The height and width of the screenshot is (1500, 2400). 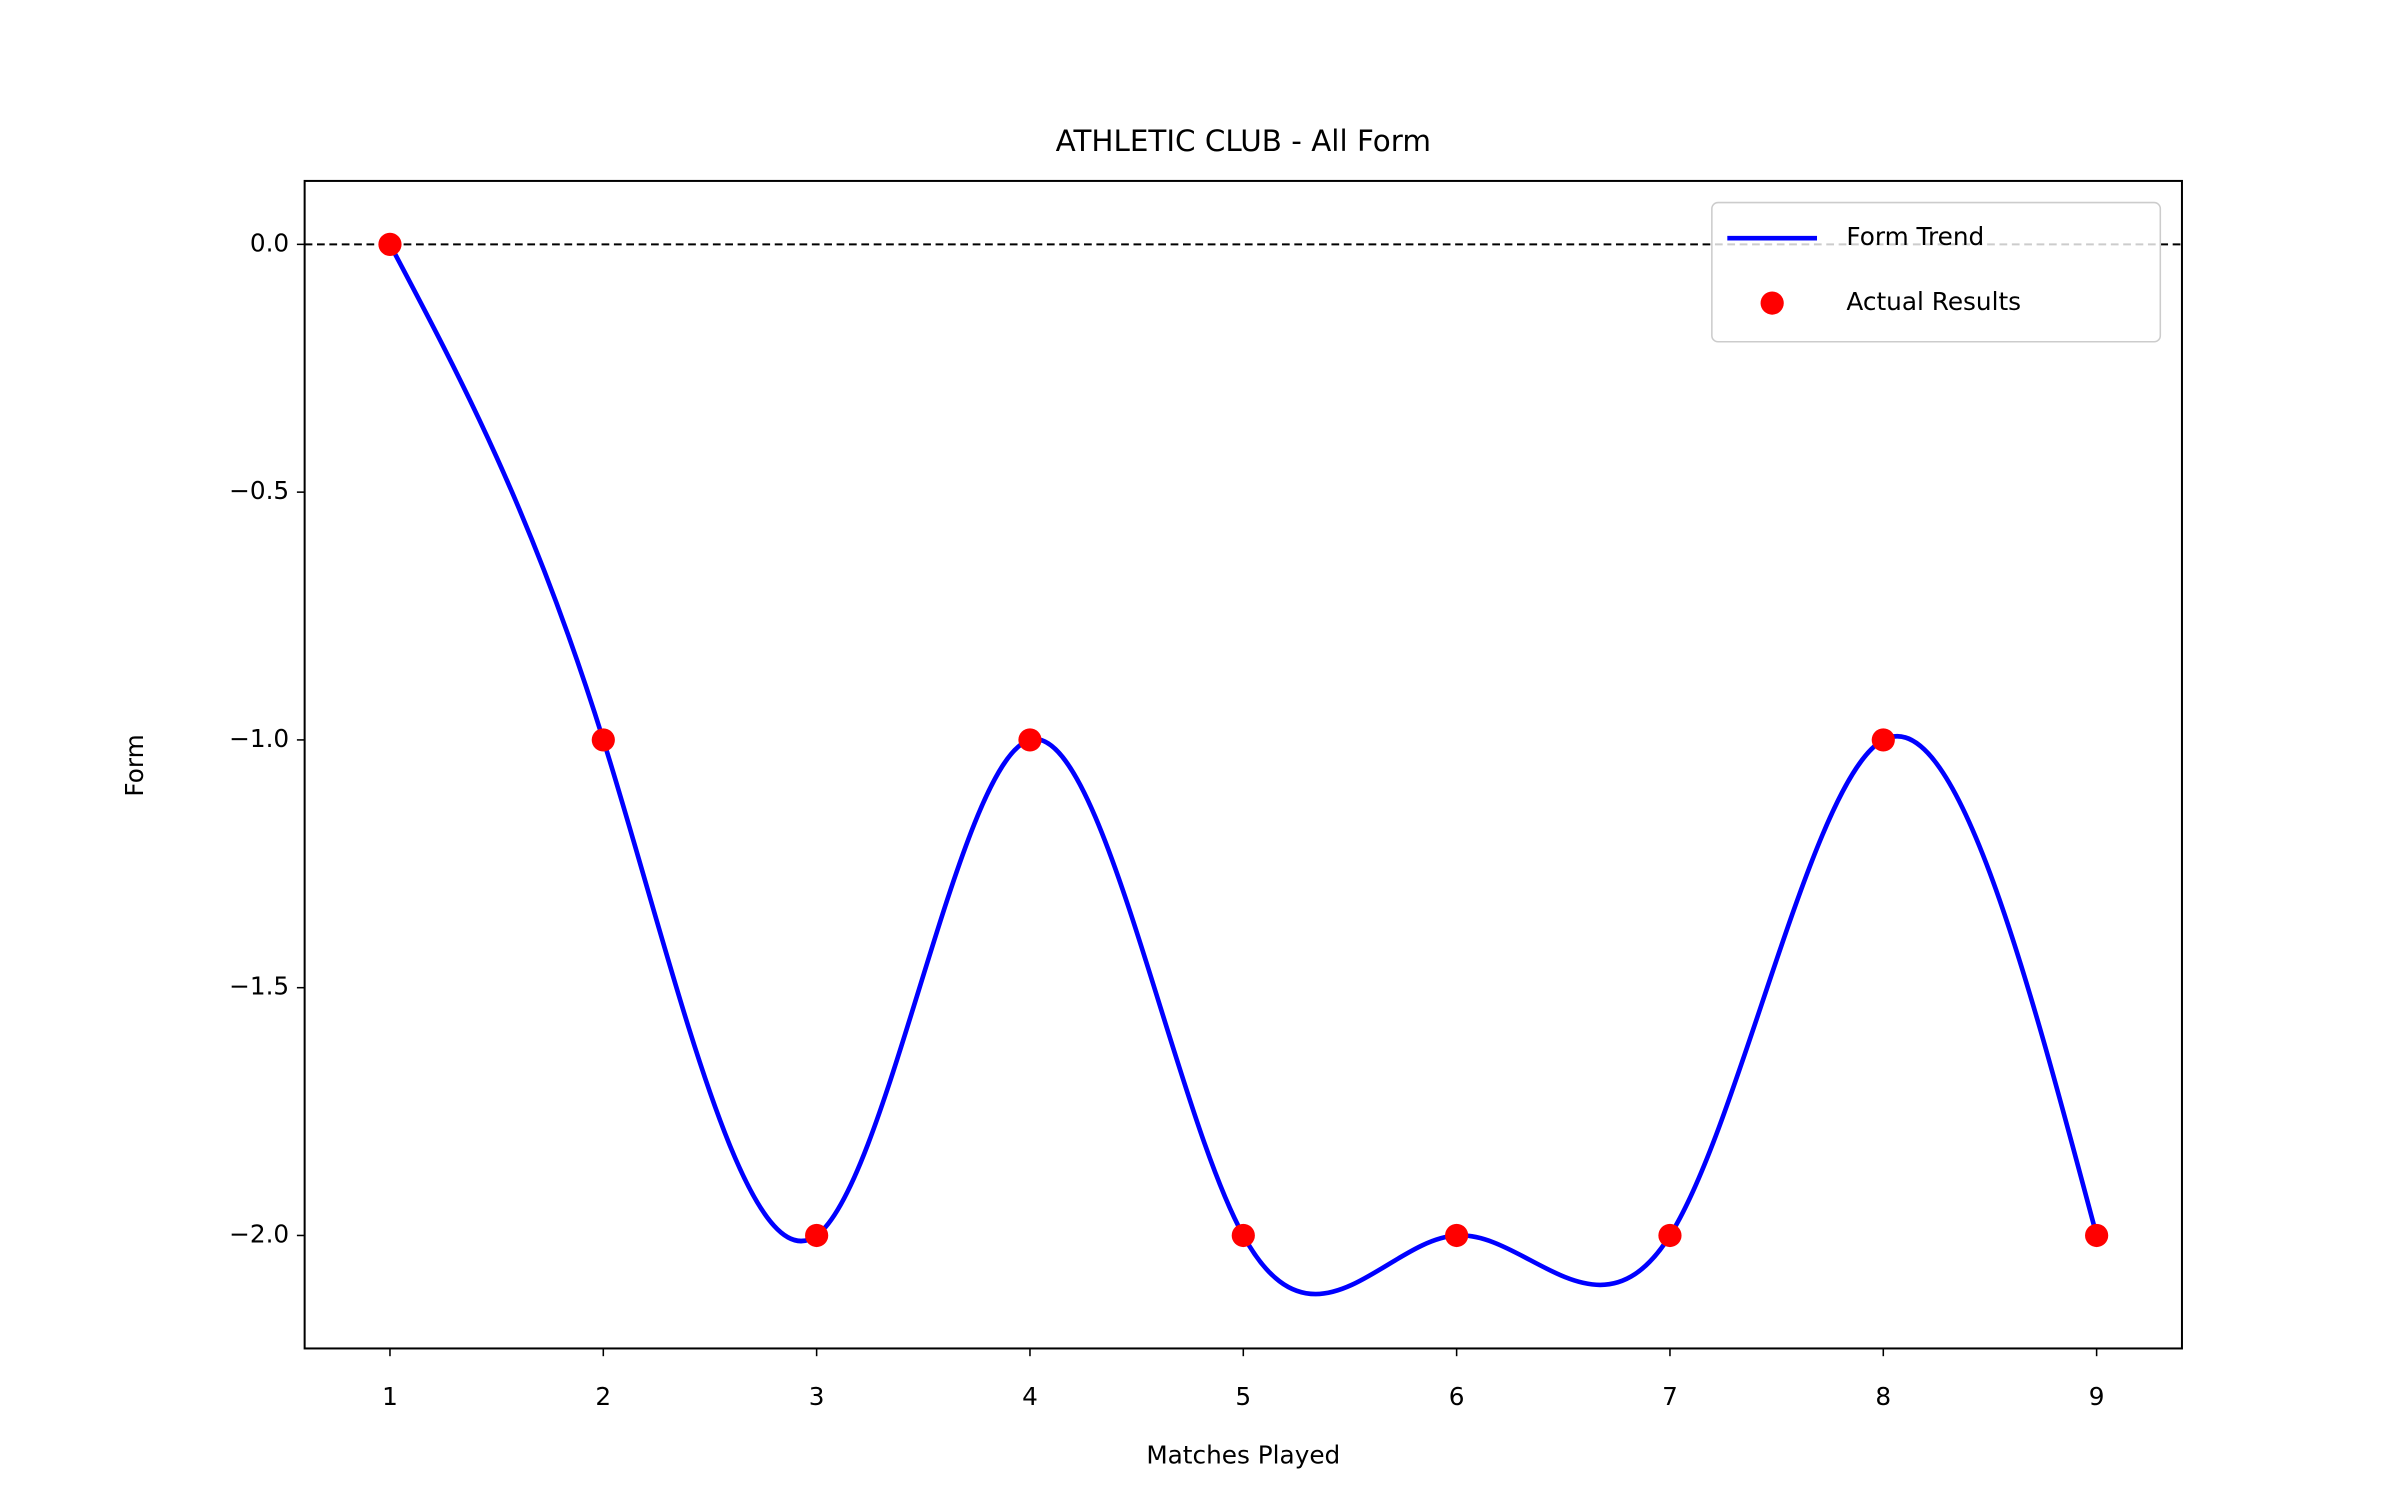 What do you see at coordinates (259, 986) in the screenshot?
I see `y-tick-label: −1.5` at bounding box center [259, 986].